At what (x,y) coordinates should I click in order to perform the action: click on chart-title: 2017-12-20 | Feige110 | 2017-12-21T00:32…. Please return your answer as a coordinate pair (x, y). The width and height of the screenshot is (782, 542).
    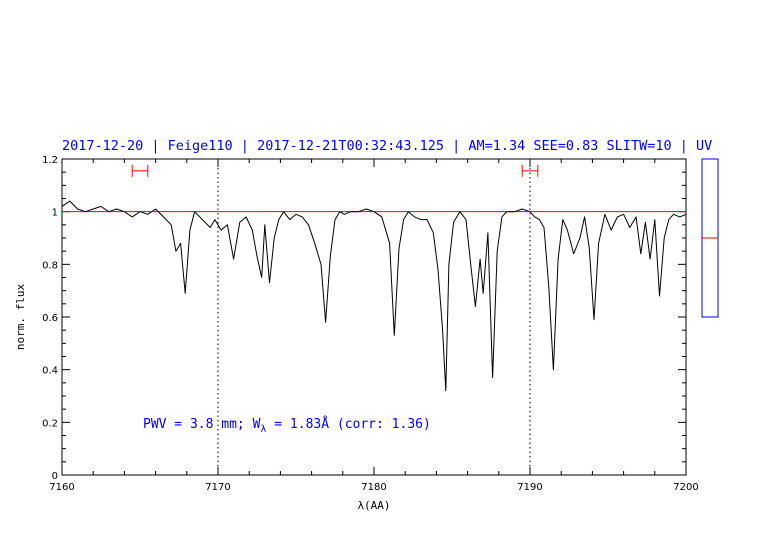
    Looking at the image, I should click on (387, 146).